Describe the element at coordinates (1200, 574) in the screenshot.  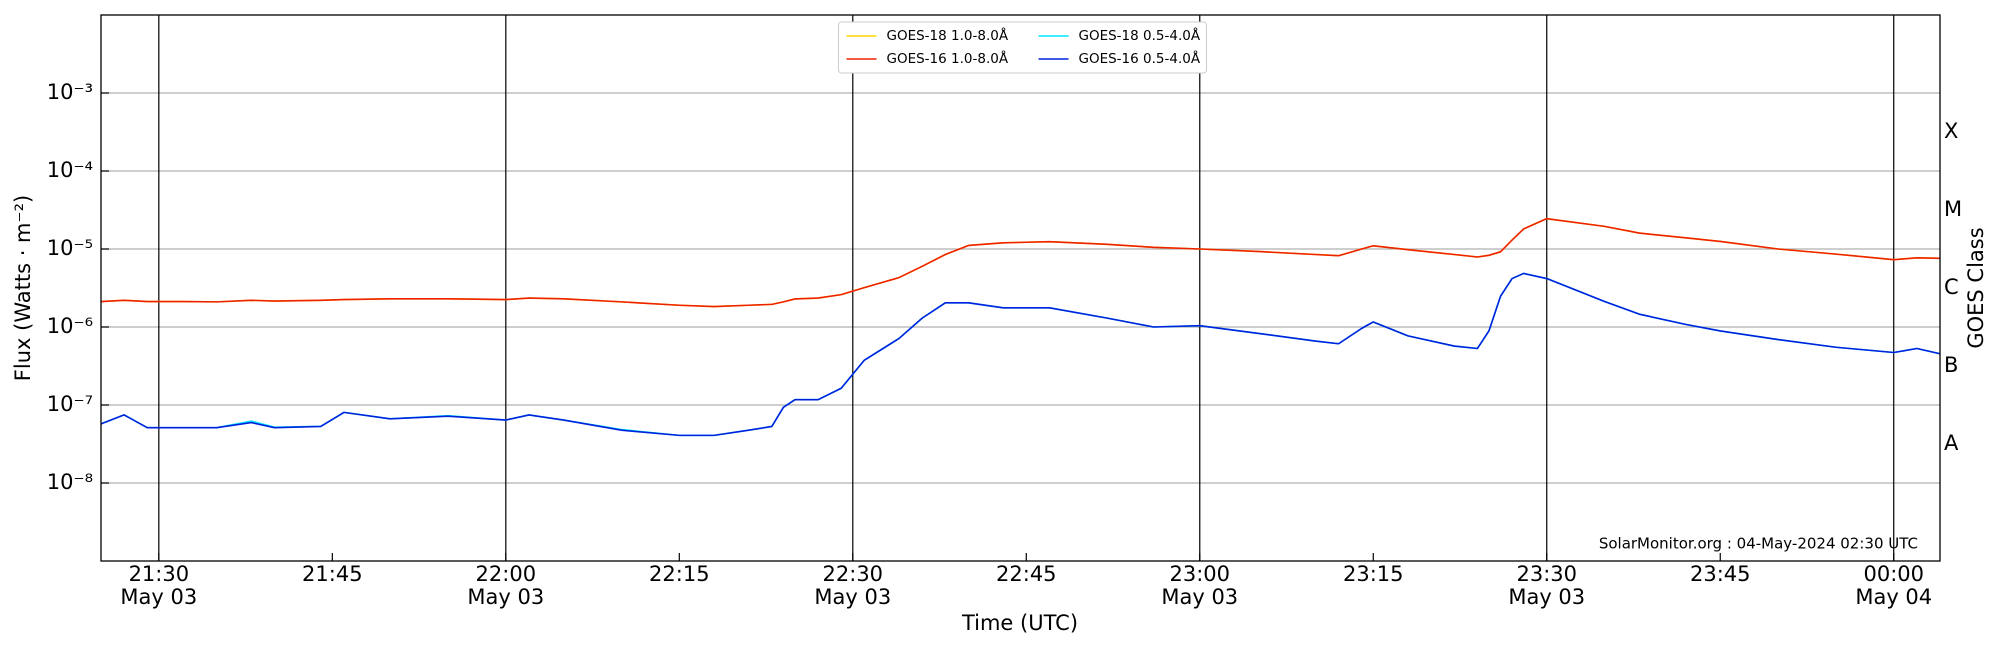
I see `x-tick-label: 23:00` at that location.